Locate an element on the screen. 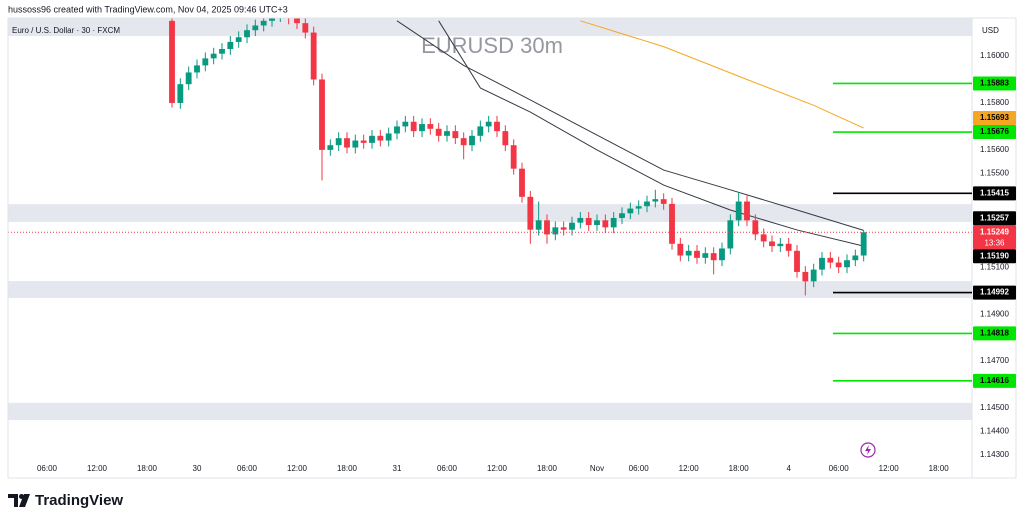 This screenshot has width=1024, height=522. brand-name: TradingView is located at coordinates (79, 500).